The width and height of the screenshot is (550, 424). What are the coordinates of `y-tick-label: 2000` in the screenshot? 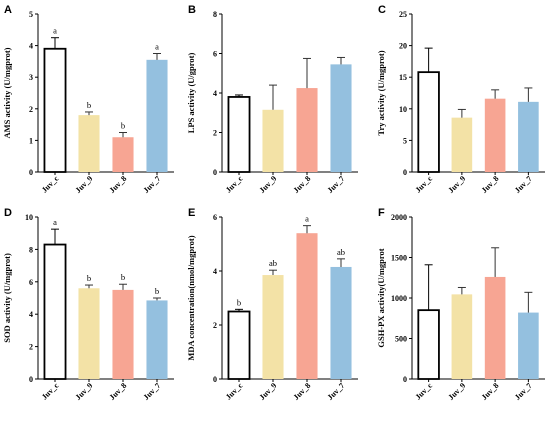 It's located at (399, 217).